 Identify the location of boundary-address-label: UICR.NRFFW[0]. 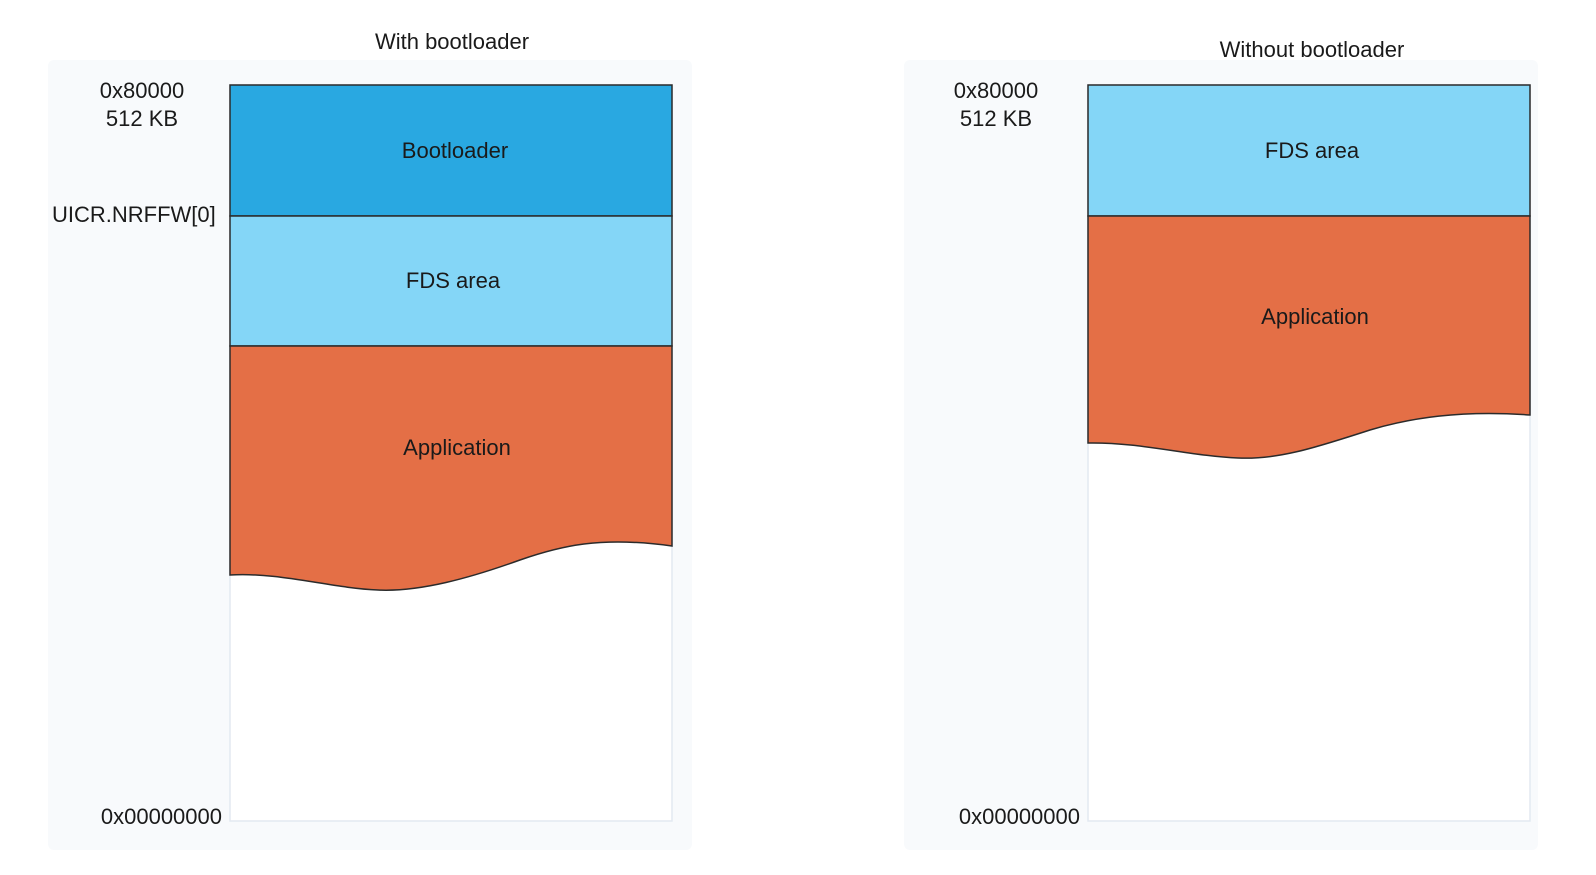
(134, 214).